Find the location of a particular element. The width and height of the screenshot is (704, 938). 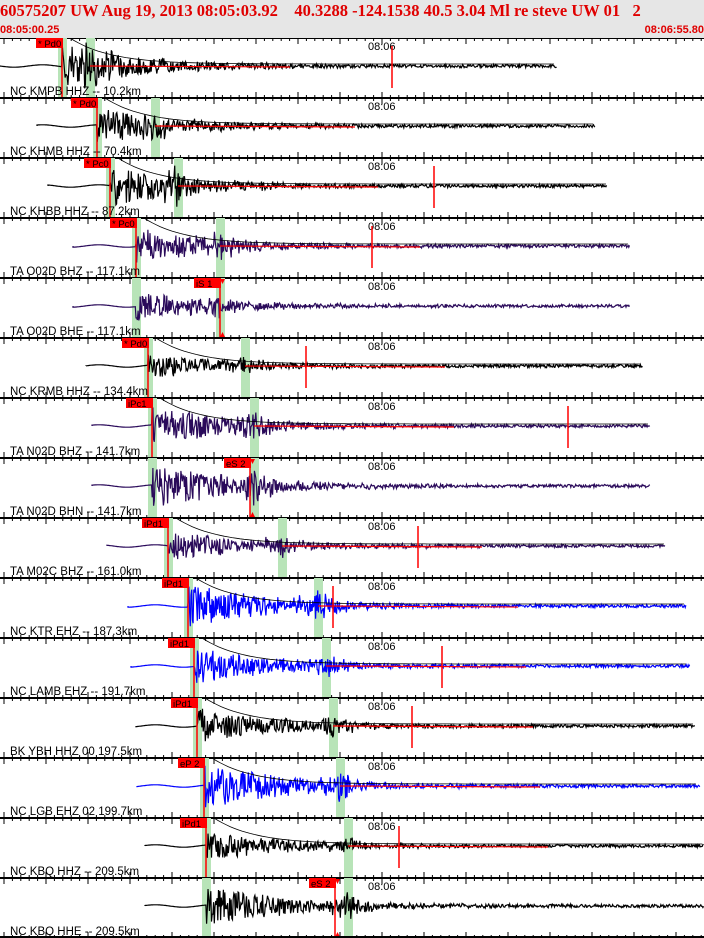

trace-panel: 08:06 iPd1 BK YBH HHZ 00 197.5km is located at coordinates (352, 727).